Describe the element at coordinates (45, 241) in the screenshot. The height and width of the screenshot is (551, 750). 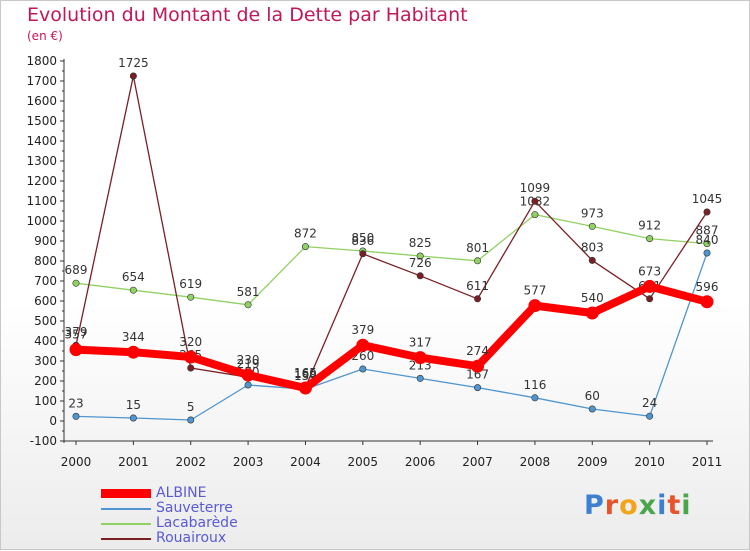
I see `y-tick-label: 900` at that location.